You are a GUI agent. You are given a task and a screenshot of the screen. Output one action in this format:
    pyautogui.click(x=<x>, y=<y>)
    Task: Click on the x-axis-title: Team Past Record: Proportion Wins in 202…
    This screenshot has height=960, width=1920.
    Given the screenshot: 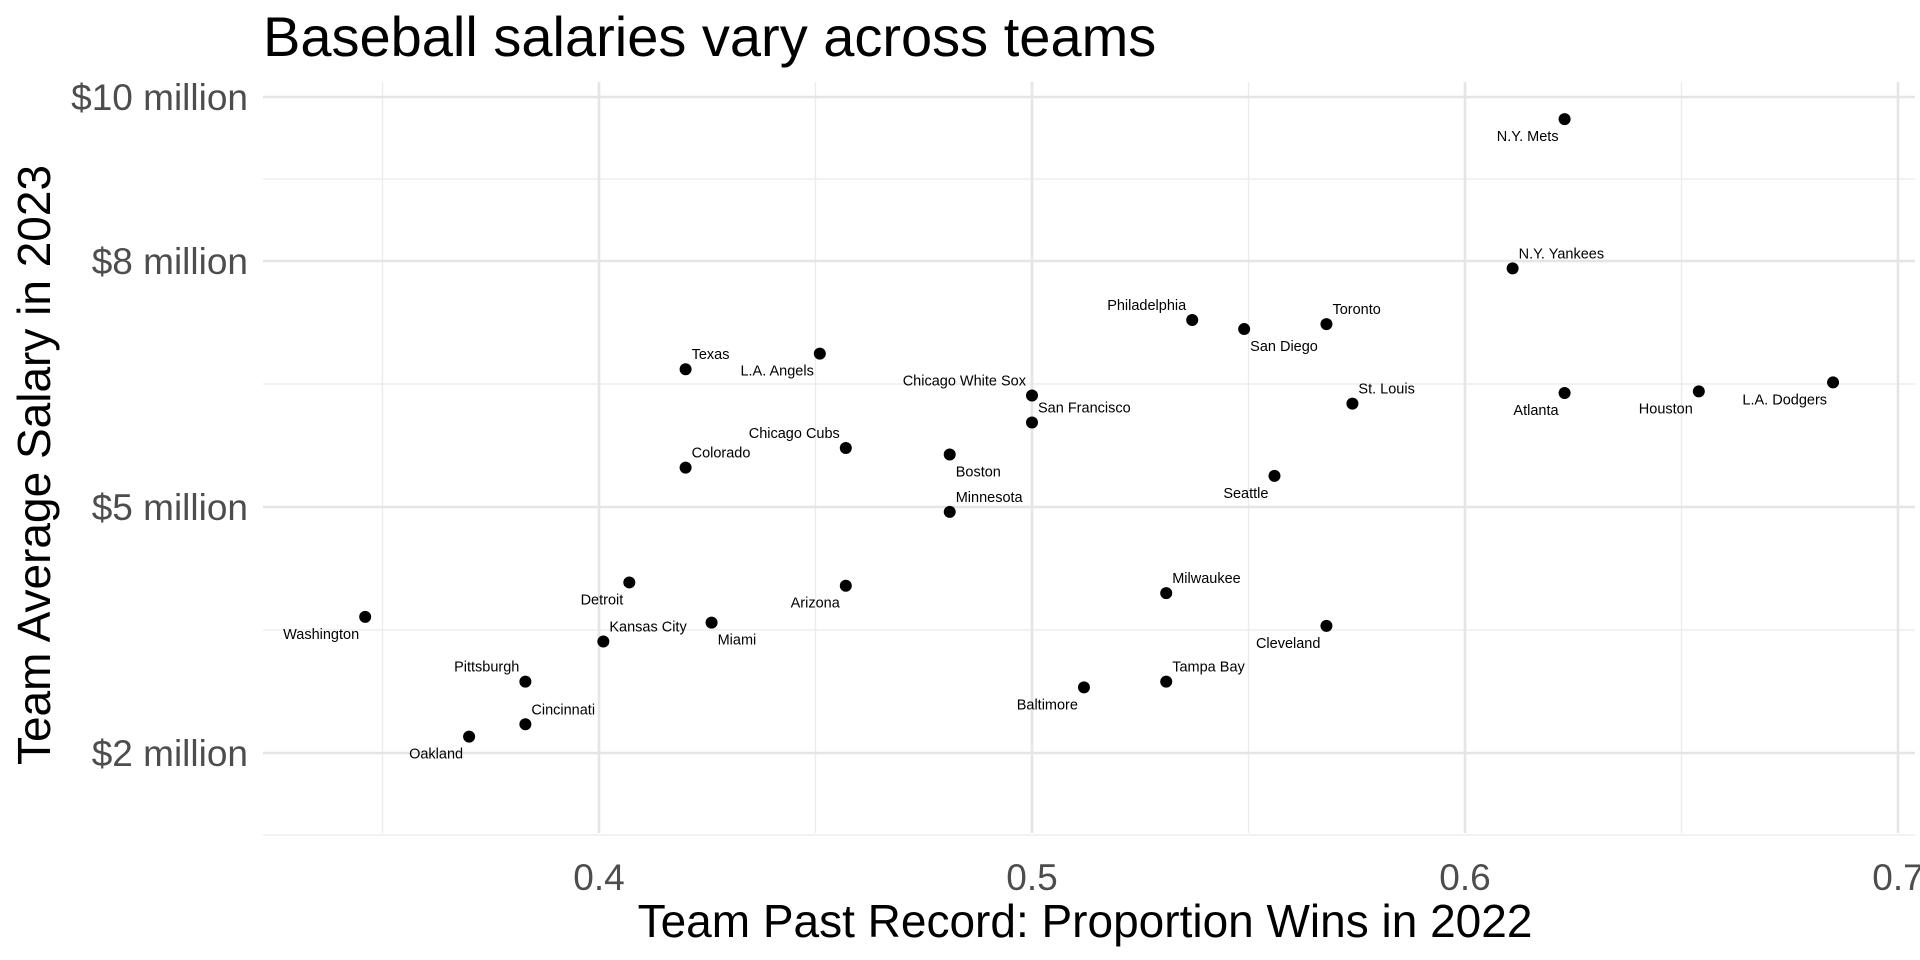 What is the action you would take?
    pyautogui.click(x=1085, y=921)
    